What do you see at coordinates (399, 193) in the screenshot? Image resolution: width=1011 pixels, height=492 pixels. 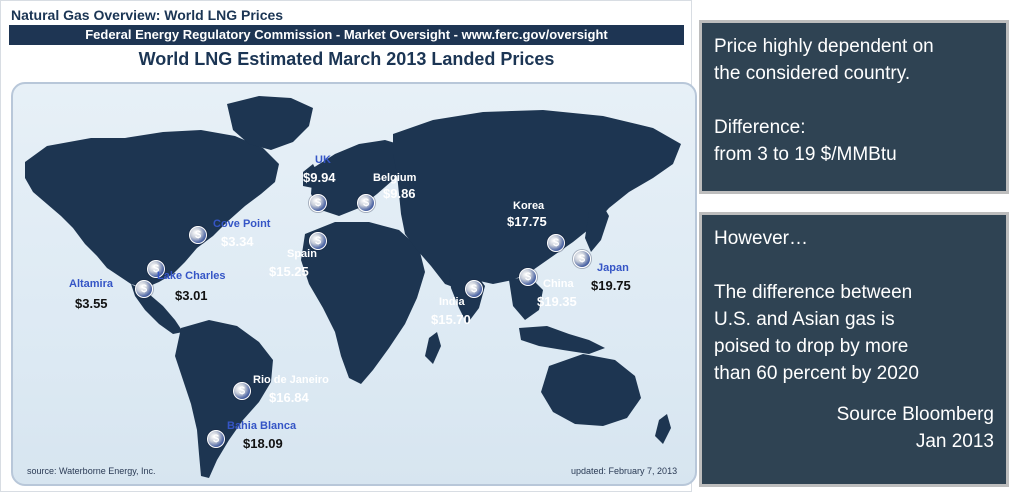 I see `label-belgium-price: $9.86` at bounding box center [399, 193].